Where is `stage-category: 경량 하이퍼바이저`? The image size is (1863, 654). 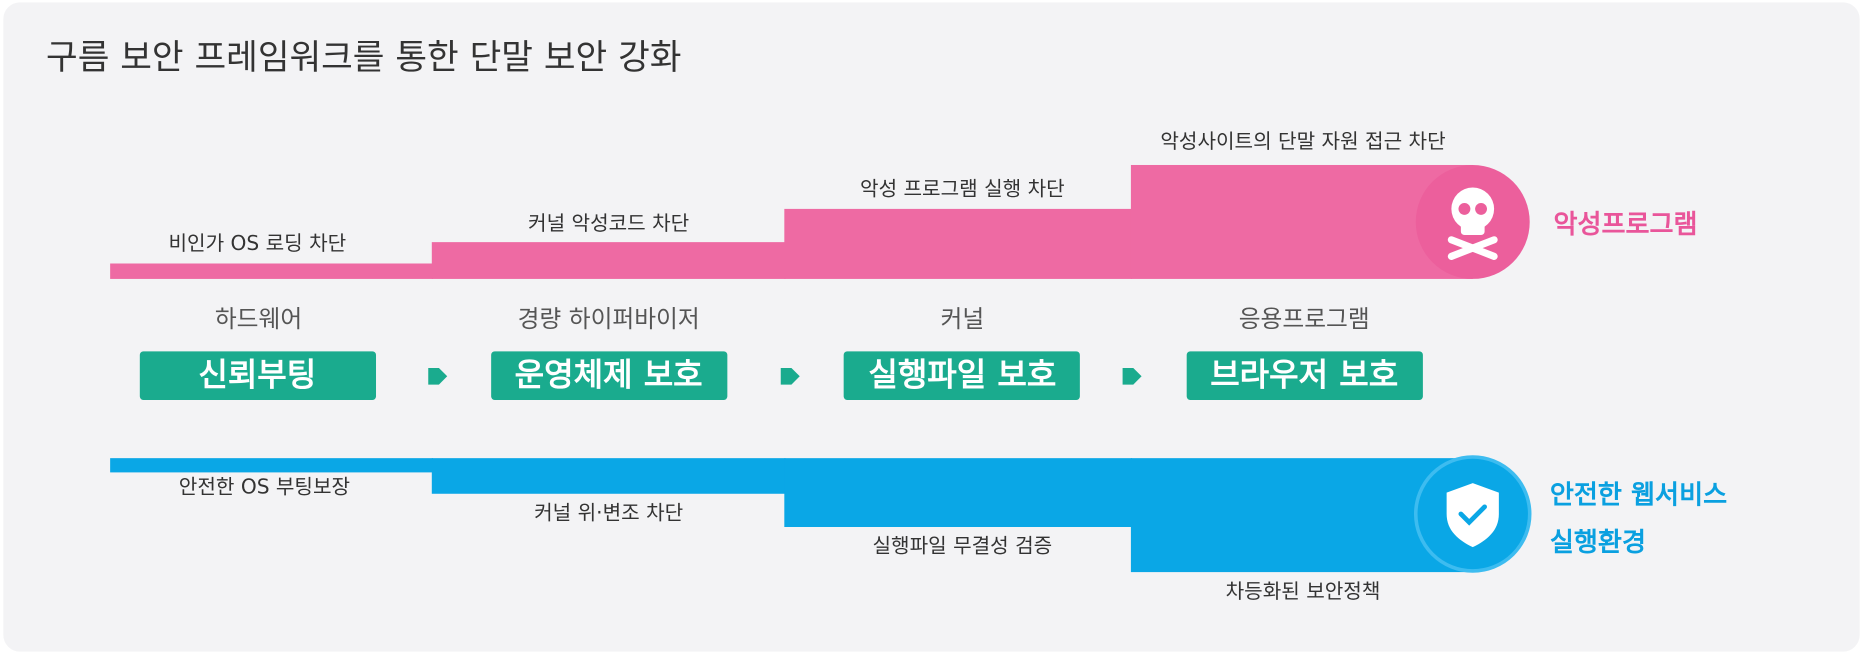 stage-category: 경량 하이퍼바이저 is located at coordinates (609, 319).